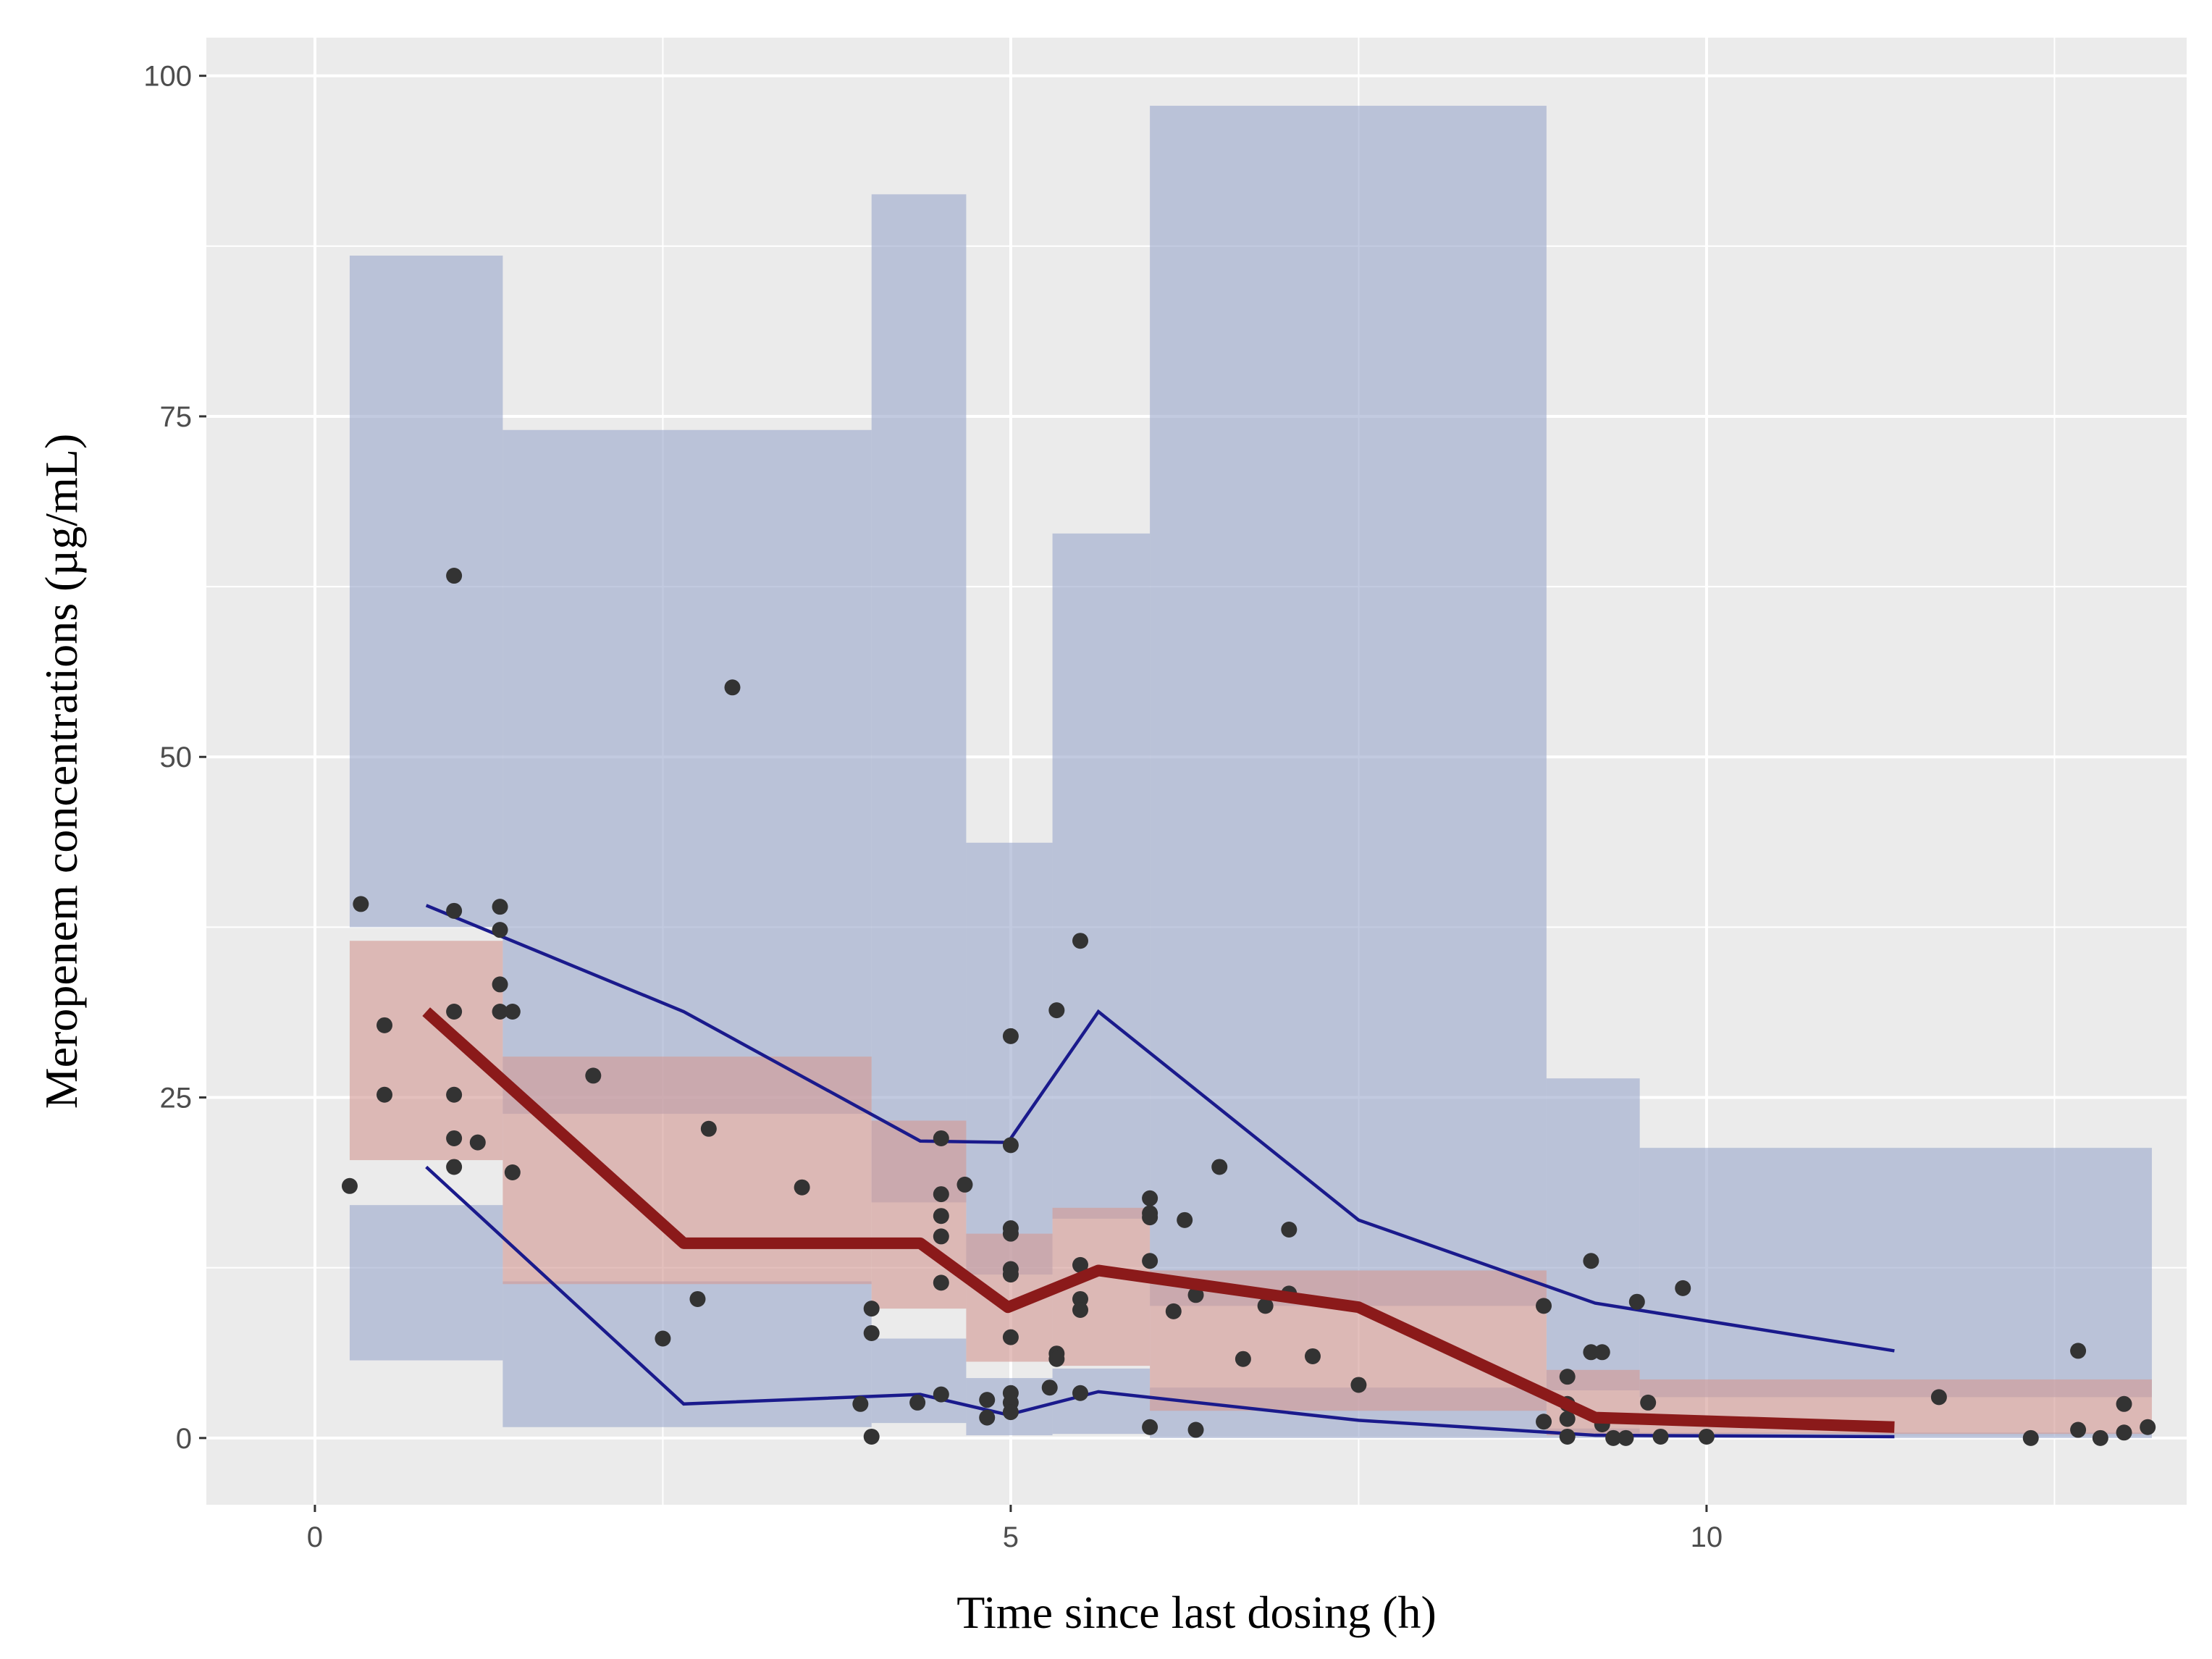  Describe the element at coordinates (167, 77) in the screenshot. I see `y-tick-label: 100` at that location.